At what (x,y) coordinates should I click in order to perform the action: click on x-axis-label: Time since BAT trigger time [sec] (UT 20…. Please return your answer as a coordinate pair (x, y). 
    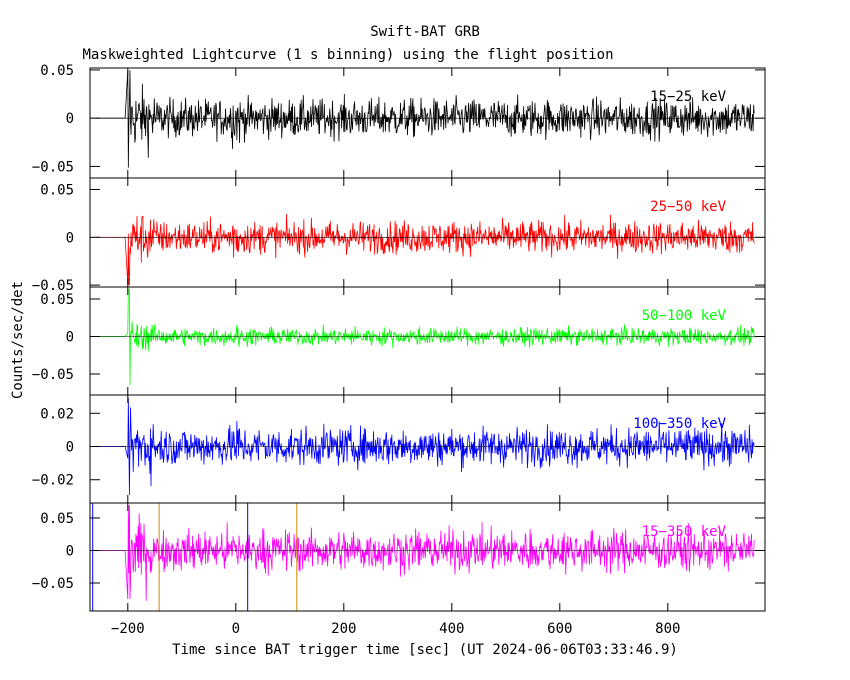
    Looking at the image, I should click on (425, 650).